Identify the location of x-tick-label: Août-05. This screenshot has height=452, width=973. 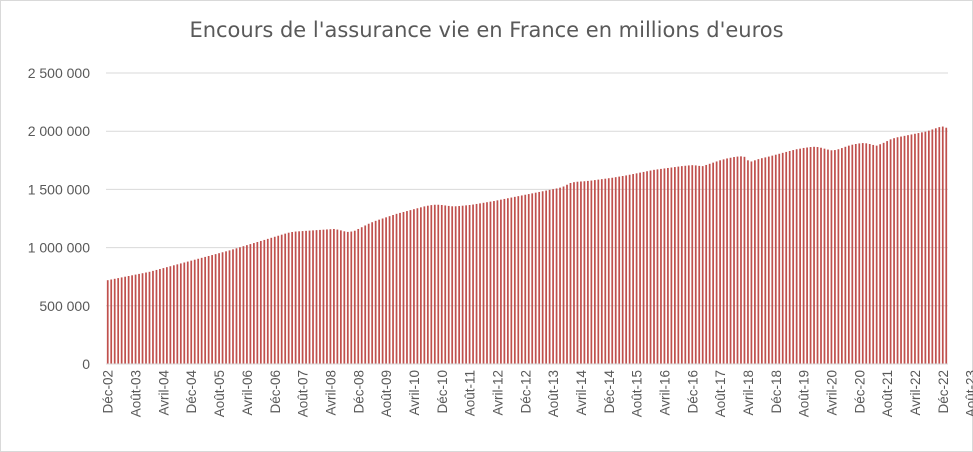
(219, 393).